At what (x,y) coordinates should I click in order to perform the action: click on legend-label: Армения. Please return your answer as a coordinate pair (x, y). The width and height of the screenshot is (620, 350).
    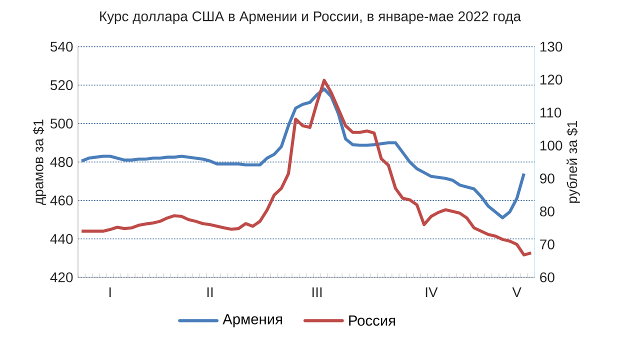
    Looking at the image, I should click on (252, 321).